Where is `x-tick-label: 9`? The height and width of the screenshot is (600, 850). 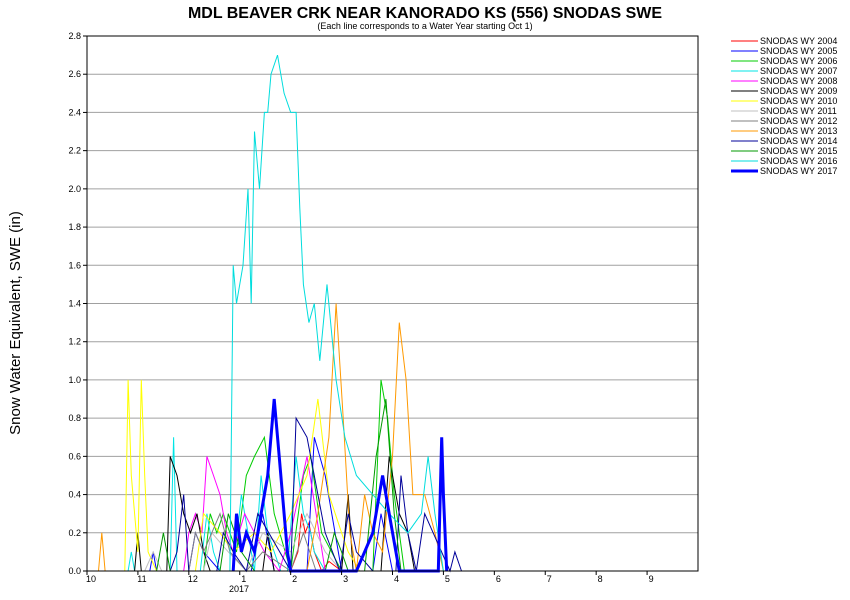 x-tick-label: 9 is located at coordinates (651, 579).